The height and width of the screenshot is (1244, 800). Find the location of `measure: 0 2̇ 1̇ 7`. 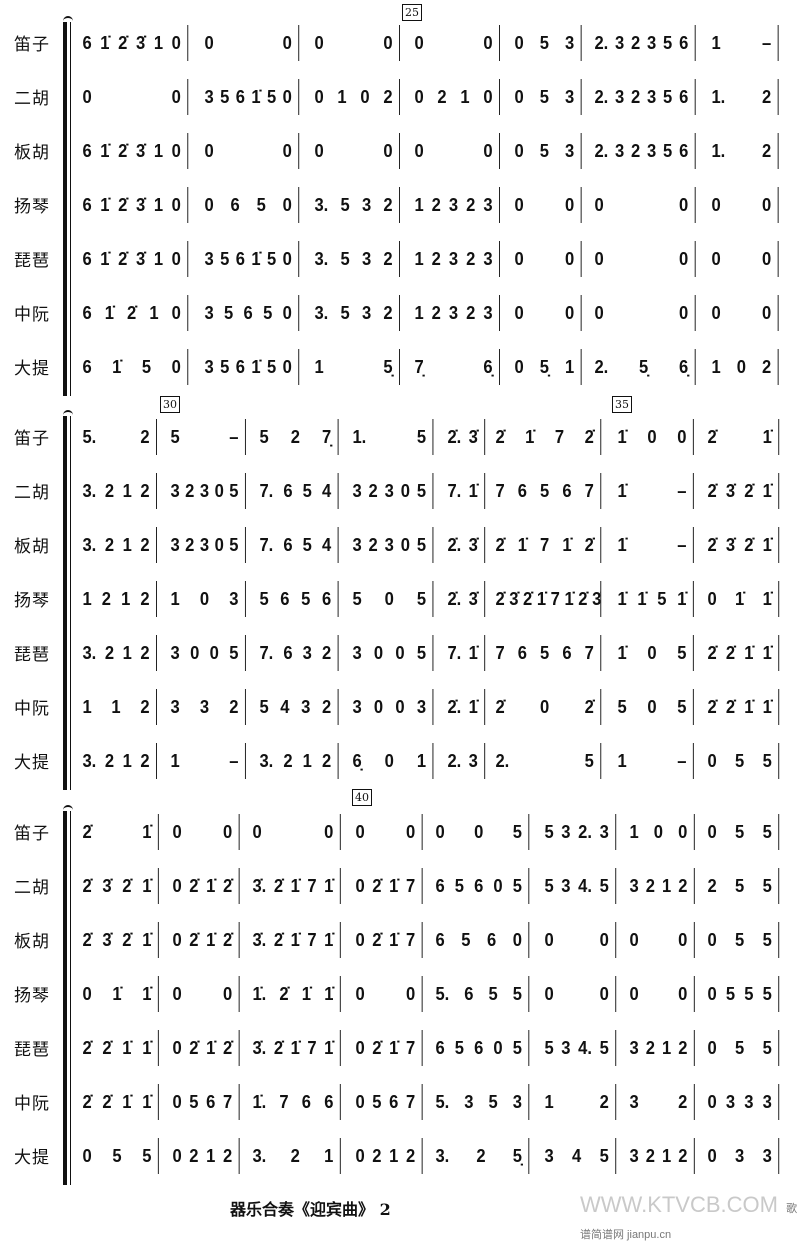

measure: 0 2̇ 1̇ 7 is located at coordinates (386, 940).